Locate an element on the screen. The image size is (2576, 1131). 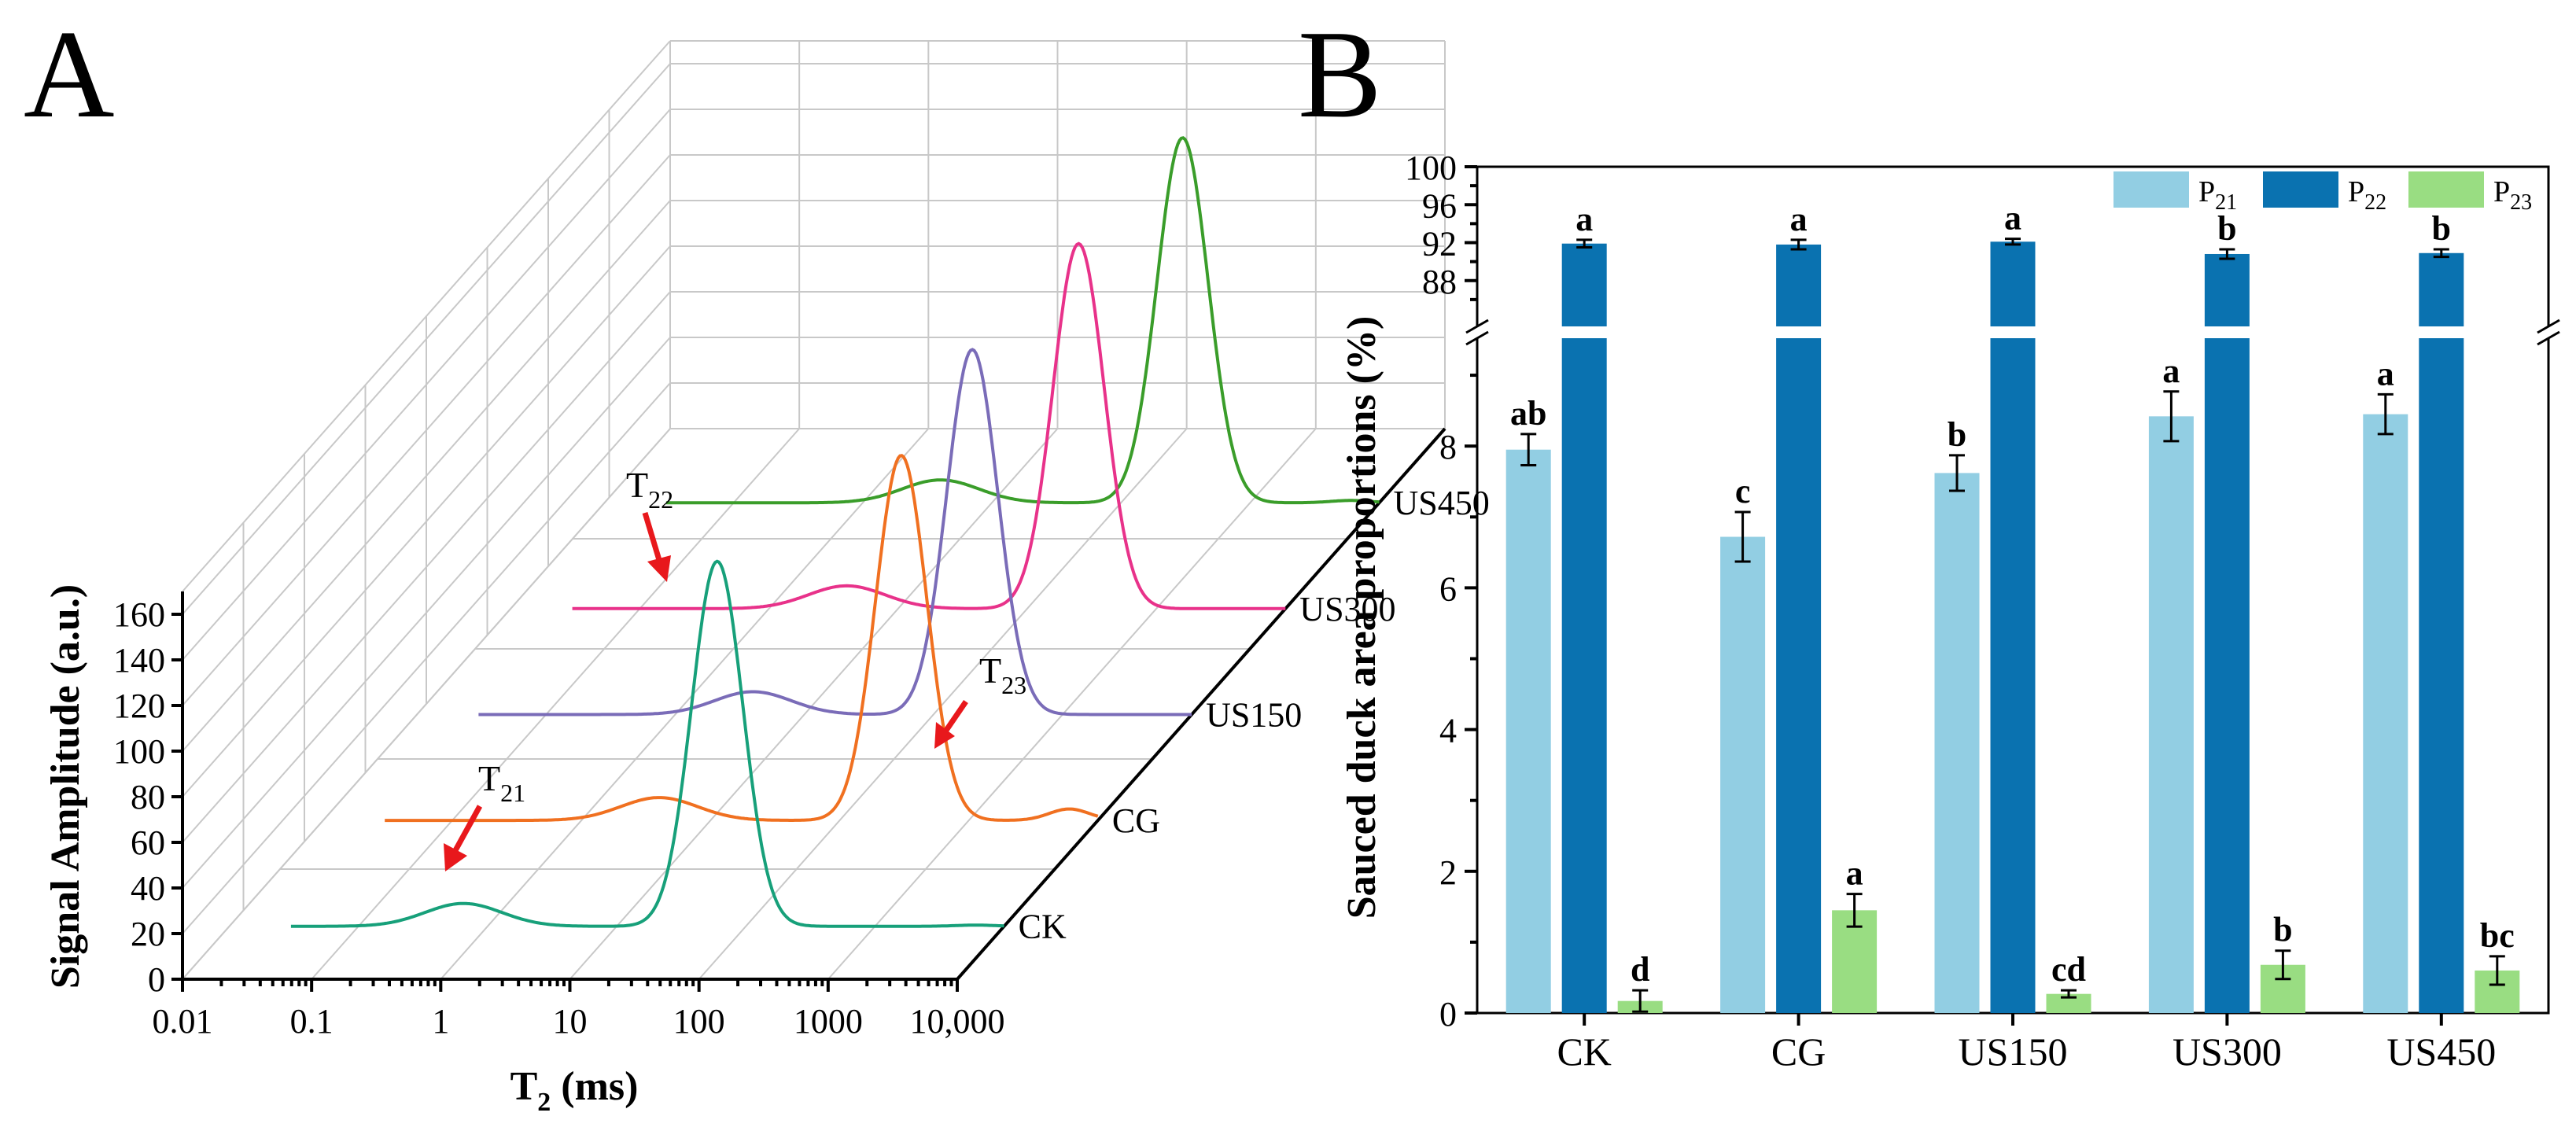
annotation-t23: T23 is located at coordinates (1002, 674).